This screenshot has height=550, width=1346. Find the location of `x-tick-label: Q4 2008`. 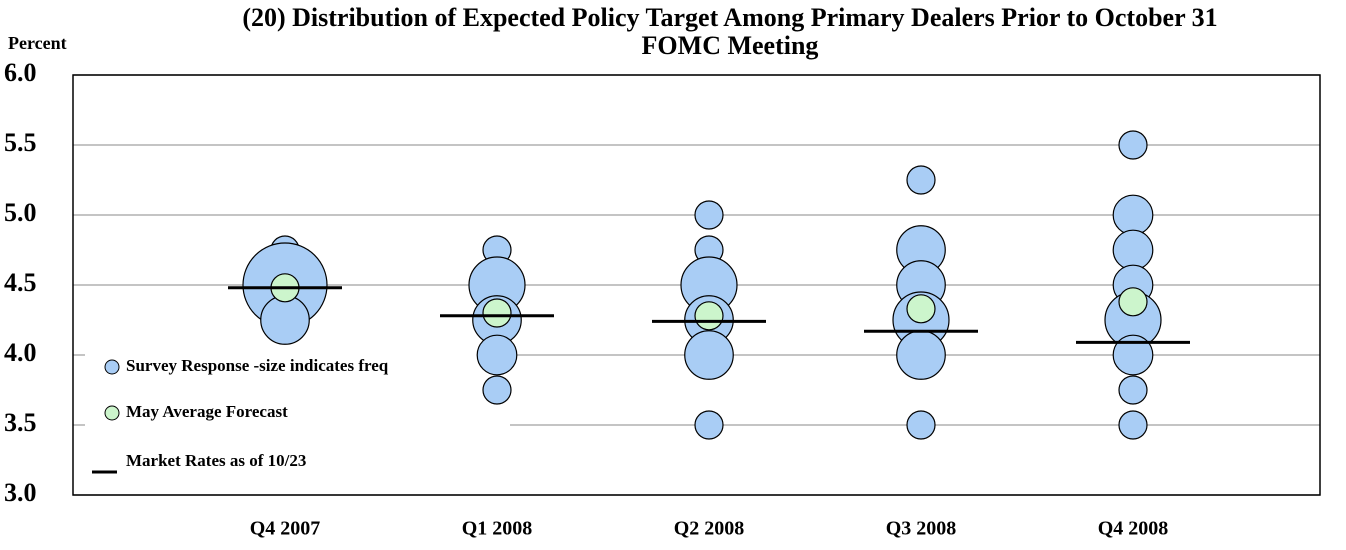

x-tick-label: Q4 2008 is located at coordinates (1133, 529).